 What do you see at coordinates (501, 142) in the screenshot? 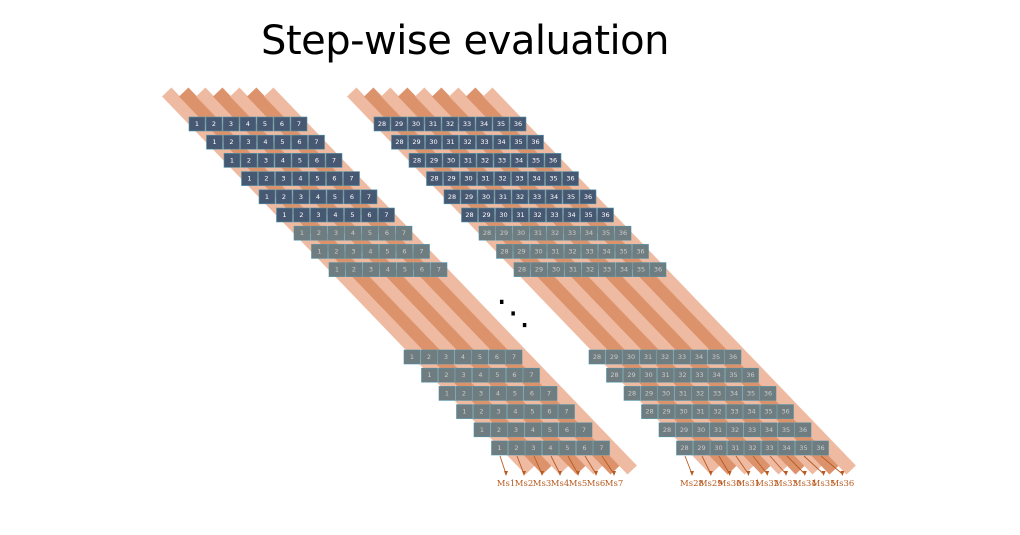
I see `cell-top-right-r1-34: 34` at bounding box center [501, 142].